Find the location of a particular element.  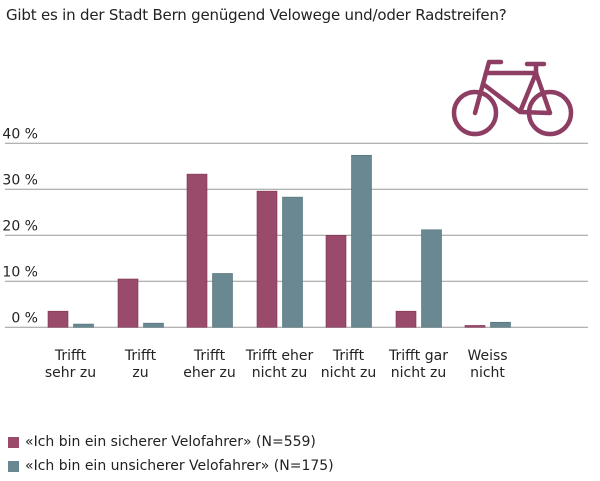

bicycle-icon is located at coordinates (512, 98).